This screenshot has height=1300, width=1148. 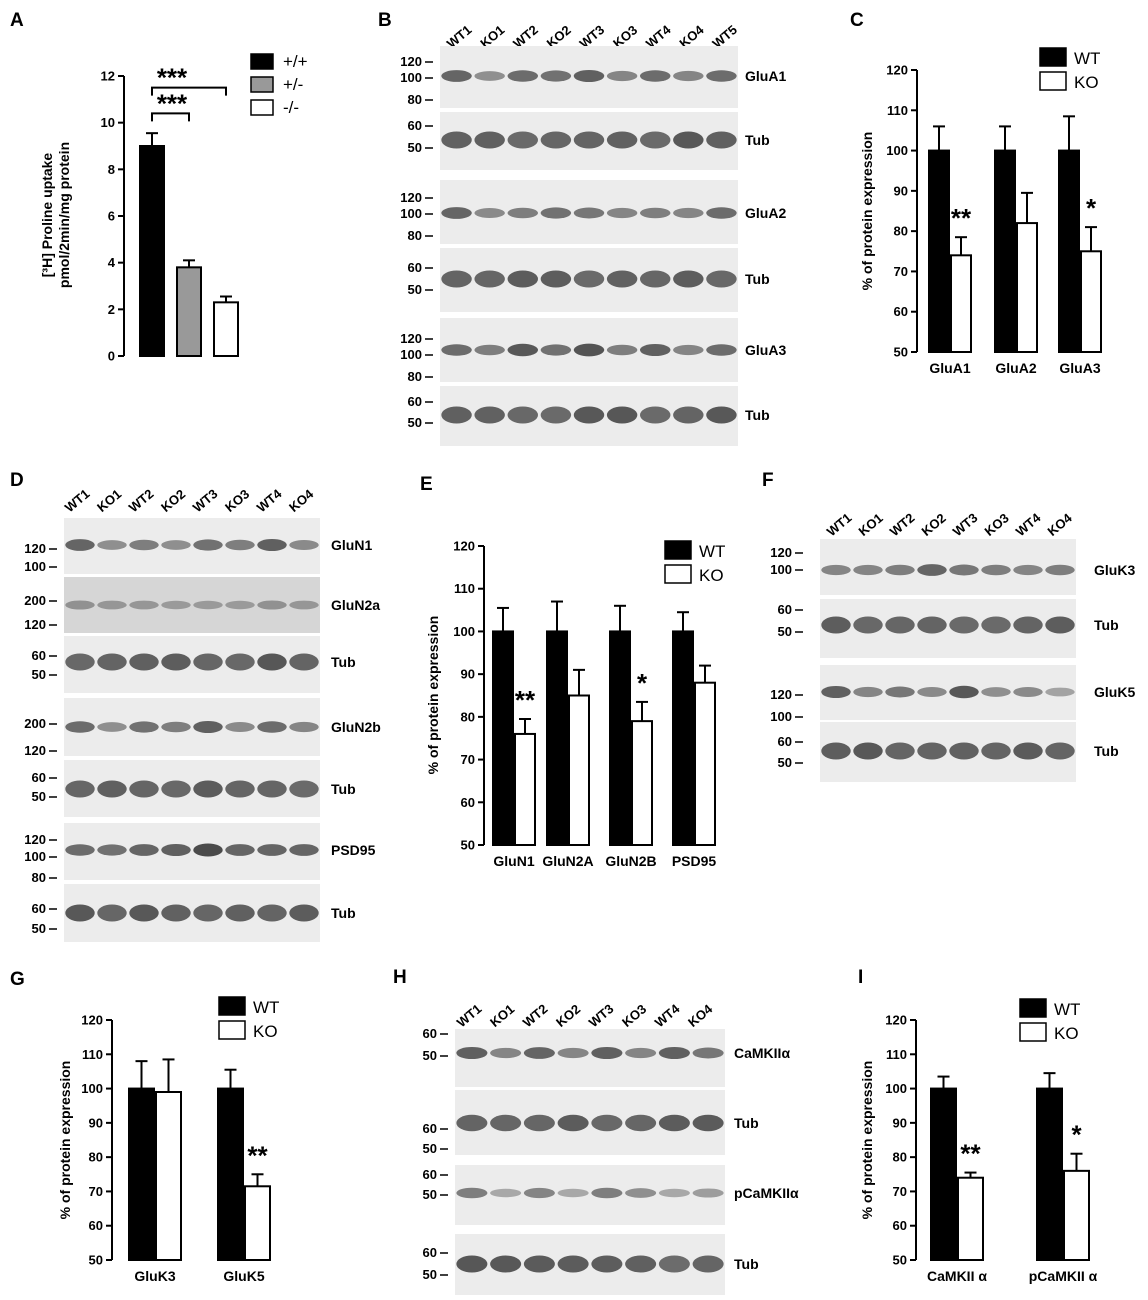 What do you see at coordinates (1063, 1276) in the screenshot?
I see `category-label: pCaMKII α` at bounding box center [1063, 1276].